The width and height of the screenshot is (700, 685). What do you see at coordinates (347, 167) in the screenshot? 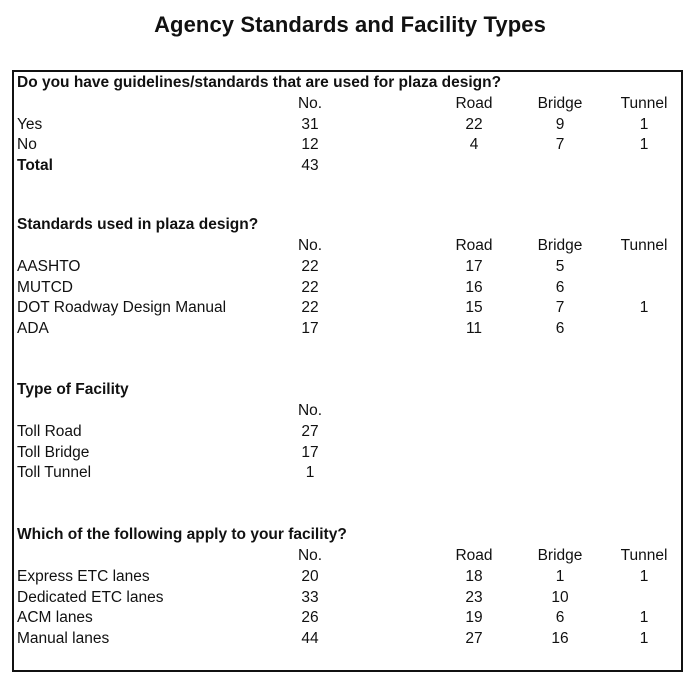
I see `table-row-total: Total 43` at bounding box center [347, 167].